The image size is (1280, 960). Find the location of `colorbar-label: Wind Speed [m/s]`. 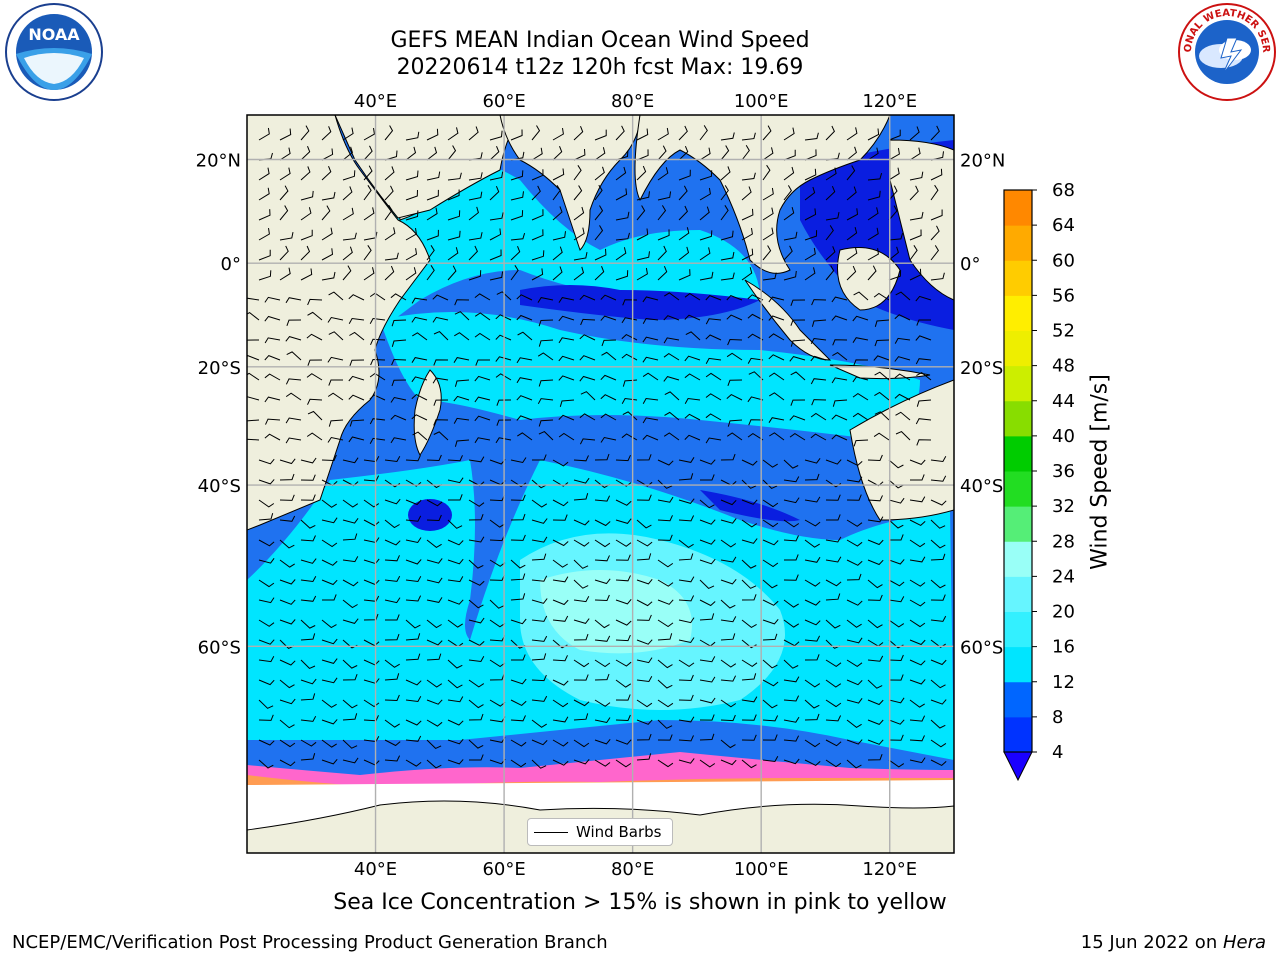

colorbar-label: Wind Speed [m/s] is located at coordinates (1100, 472).